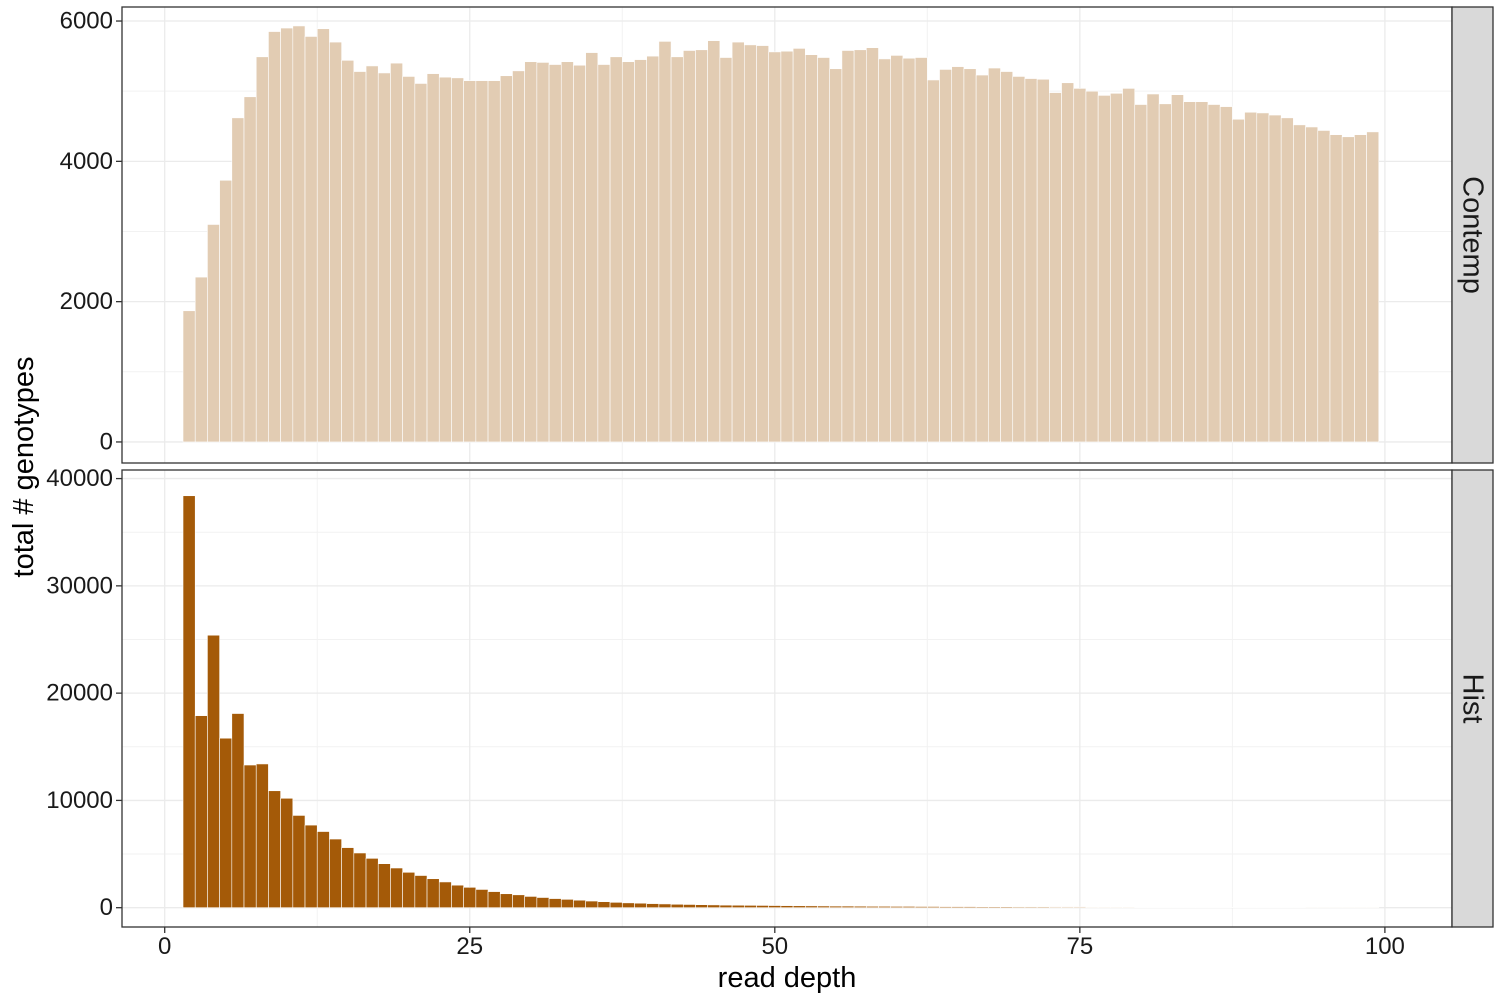  Describe the element at coordinates (1079, 946) in the screenshot. I see `x-tick-label: 75` at that location.